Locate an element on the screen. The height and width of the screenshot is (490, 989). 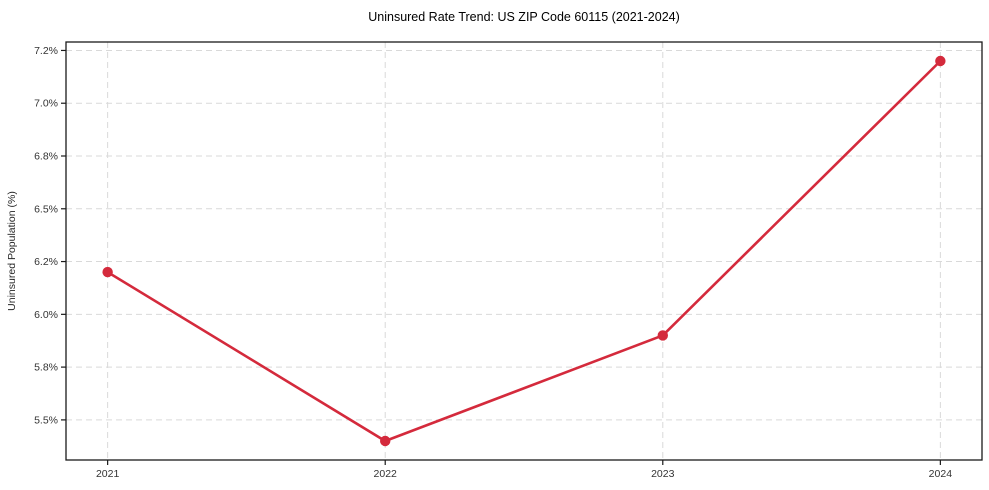
data-point-2022 is located at coordinates (385, 441).